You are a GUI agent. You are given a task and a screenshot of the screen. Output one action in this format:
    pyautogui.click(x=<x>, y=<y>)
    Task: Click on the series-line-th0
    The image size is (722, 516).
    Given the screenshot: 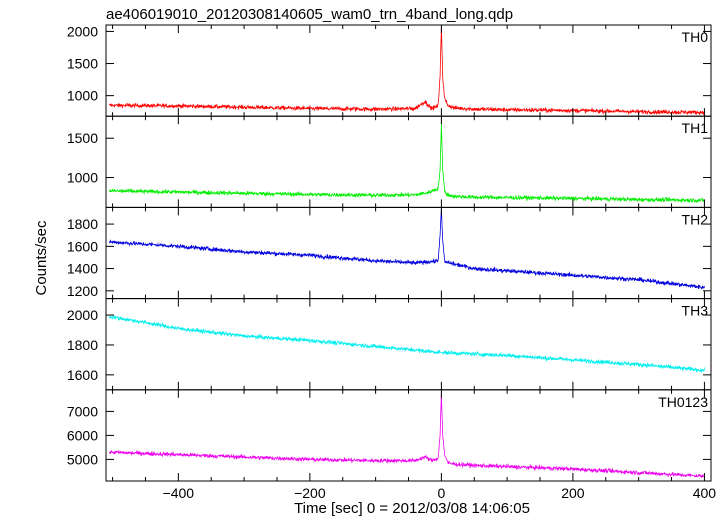 What is the action you would take?
    pyautogui.click(x=407, y=70)
    